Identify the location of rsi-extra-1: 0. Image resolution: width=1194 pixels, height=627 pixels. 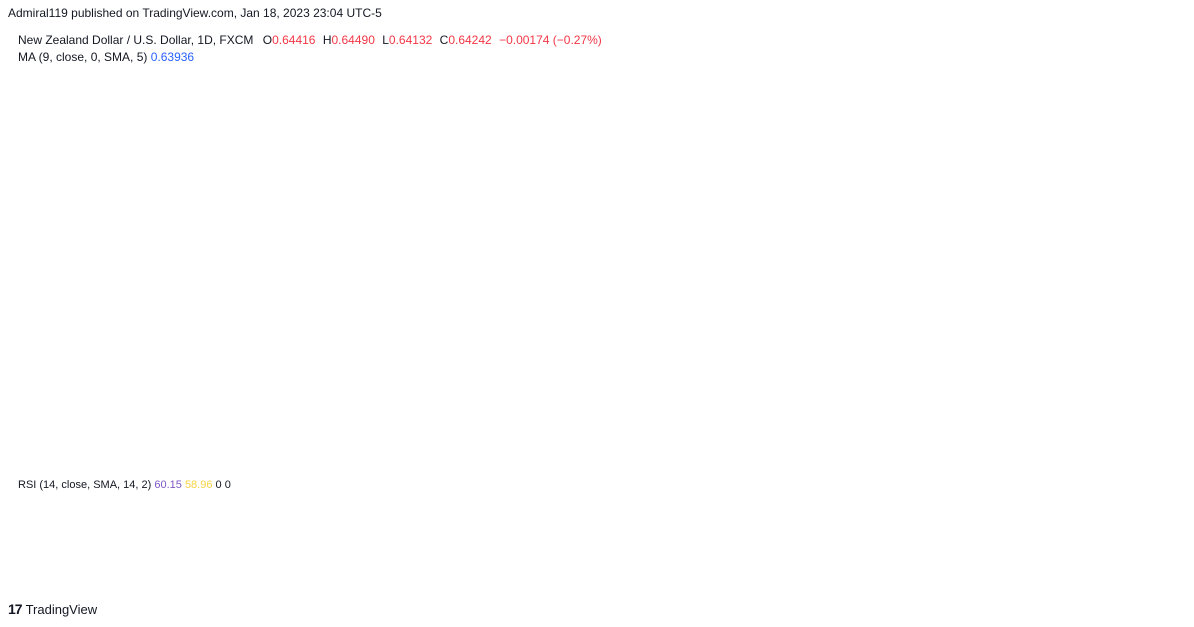
(218, 485).